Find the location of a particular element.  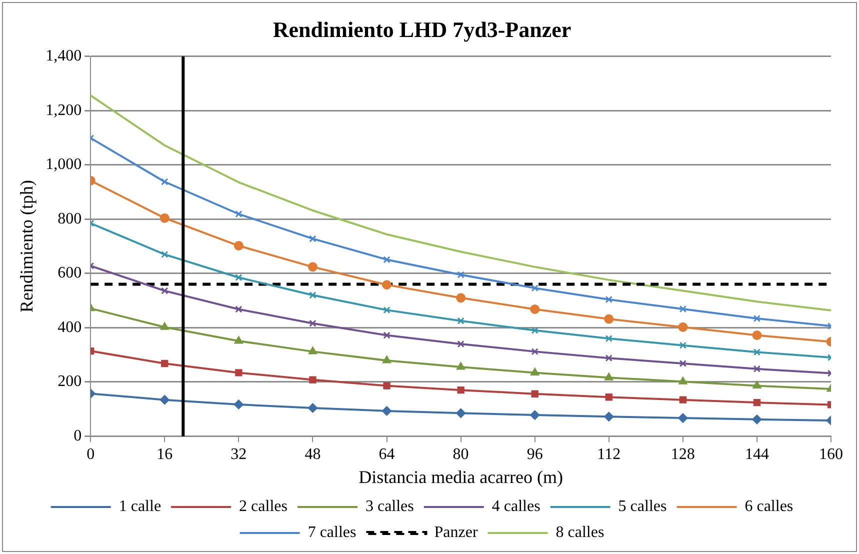

x-axis-title: Distancia media acarreo (m) is located at coordinates (460, 476).